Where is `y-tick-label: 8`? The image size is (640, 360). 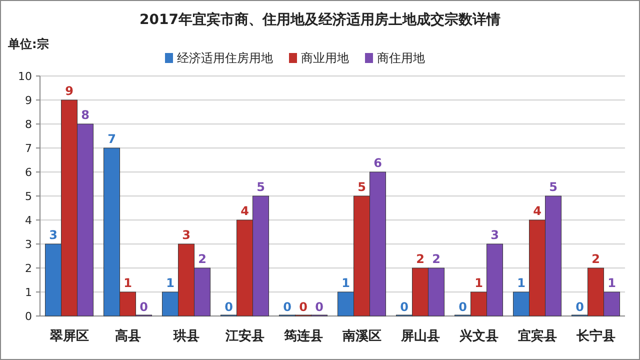
y-tick-label: 8 is located at coordinates (28, 124).